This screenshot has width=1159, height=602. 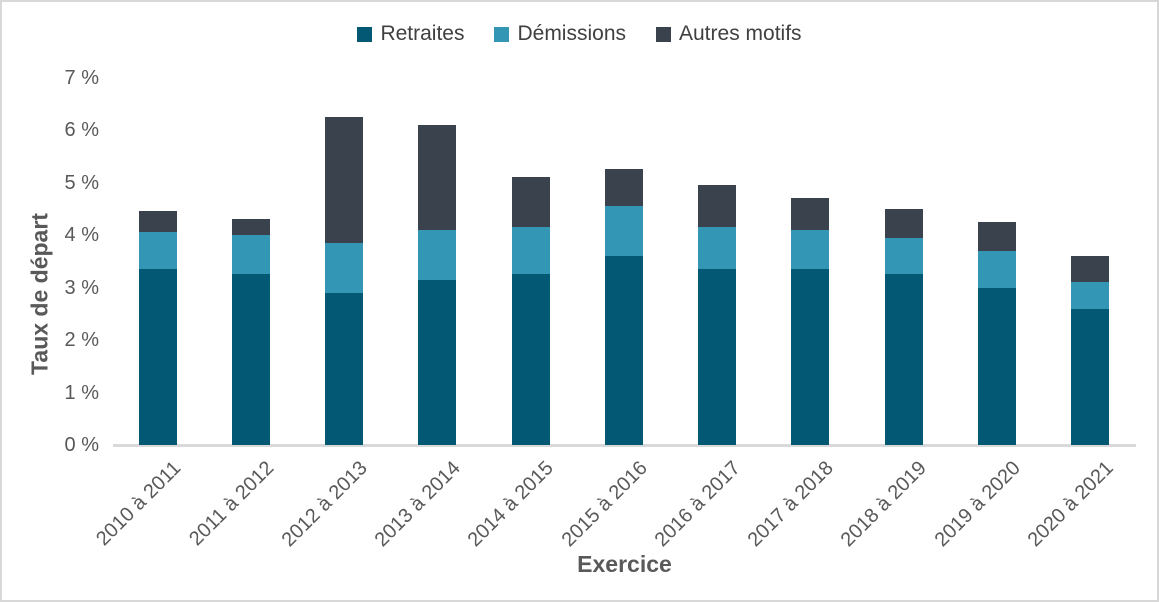 I want to click on y-tick-label: 5 %, so click(x=81, y=182).